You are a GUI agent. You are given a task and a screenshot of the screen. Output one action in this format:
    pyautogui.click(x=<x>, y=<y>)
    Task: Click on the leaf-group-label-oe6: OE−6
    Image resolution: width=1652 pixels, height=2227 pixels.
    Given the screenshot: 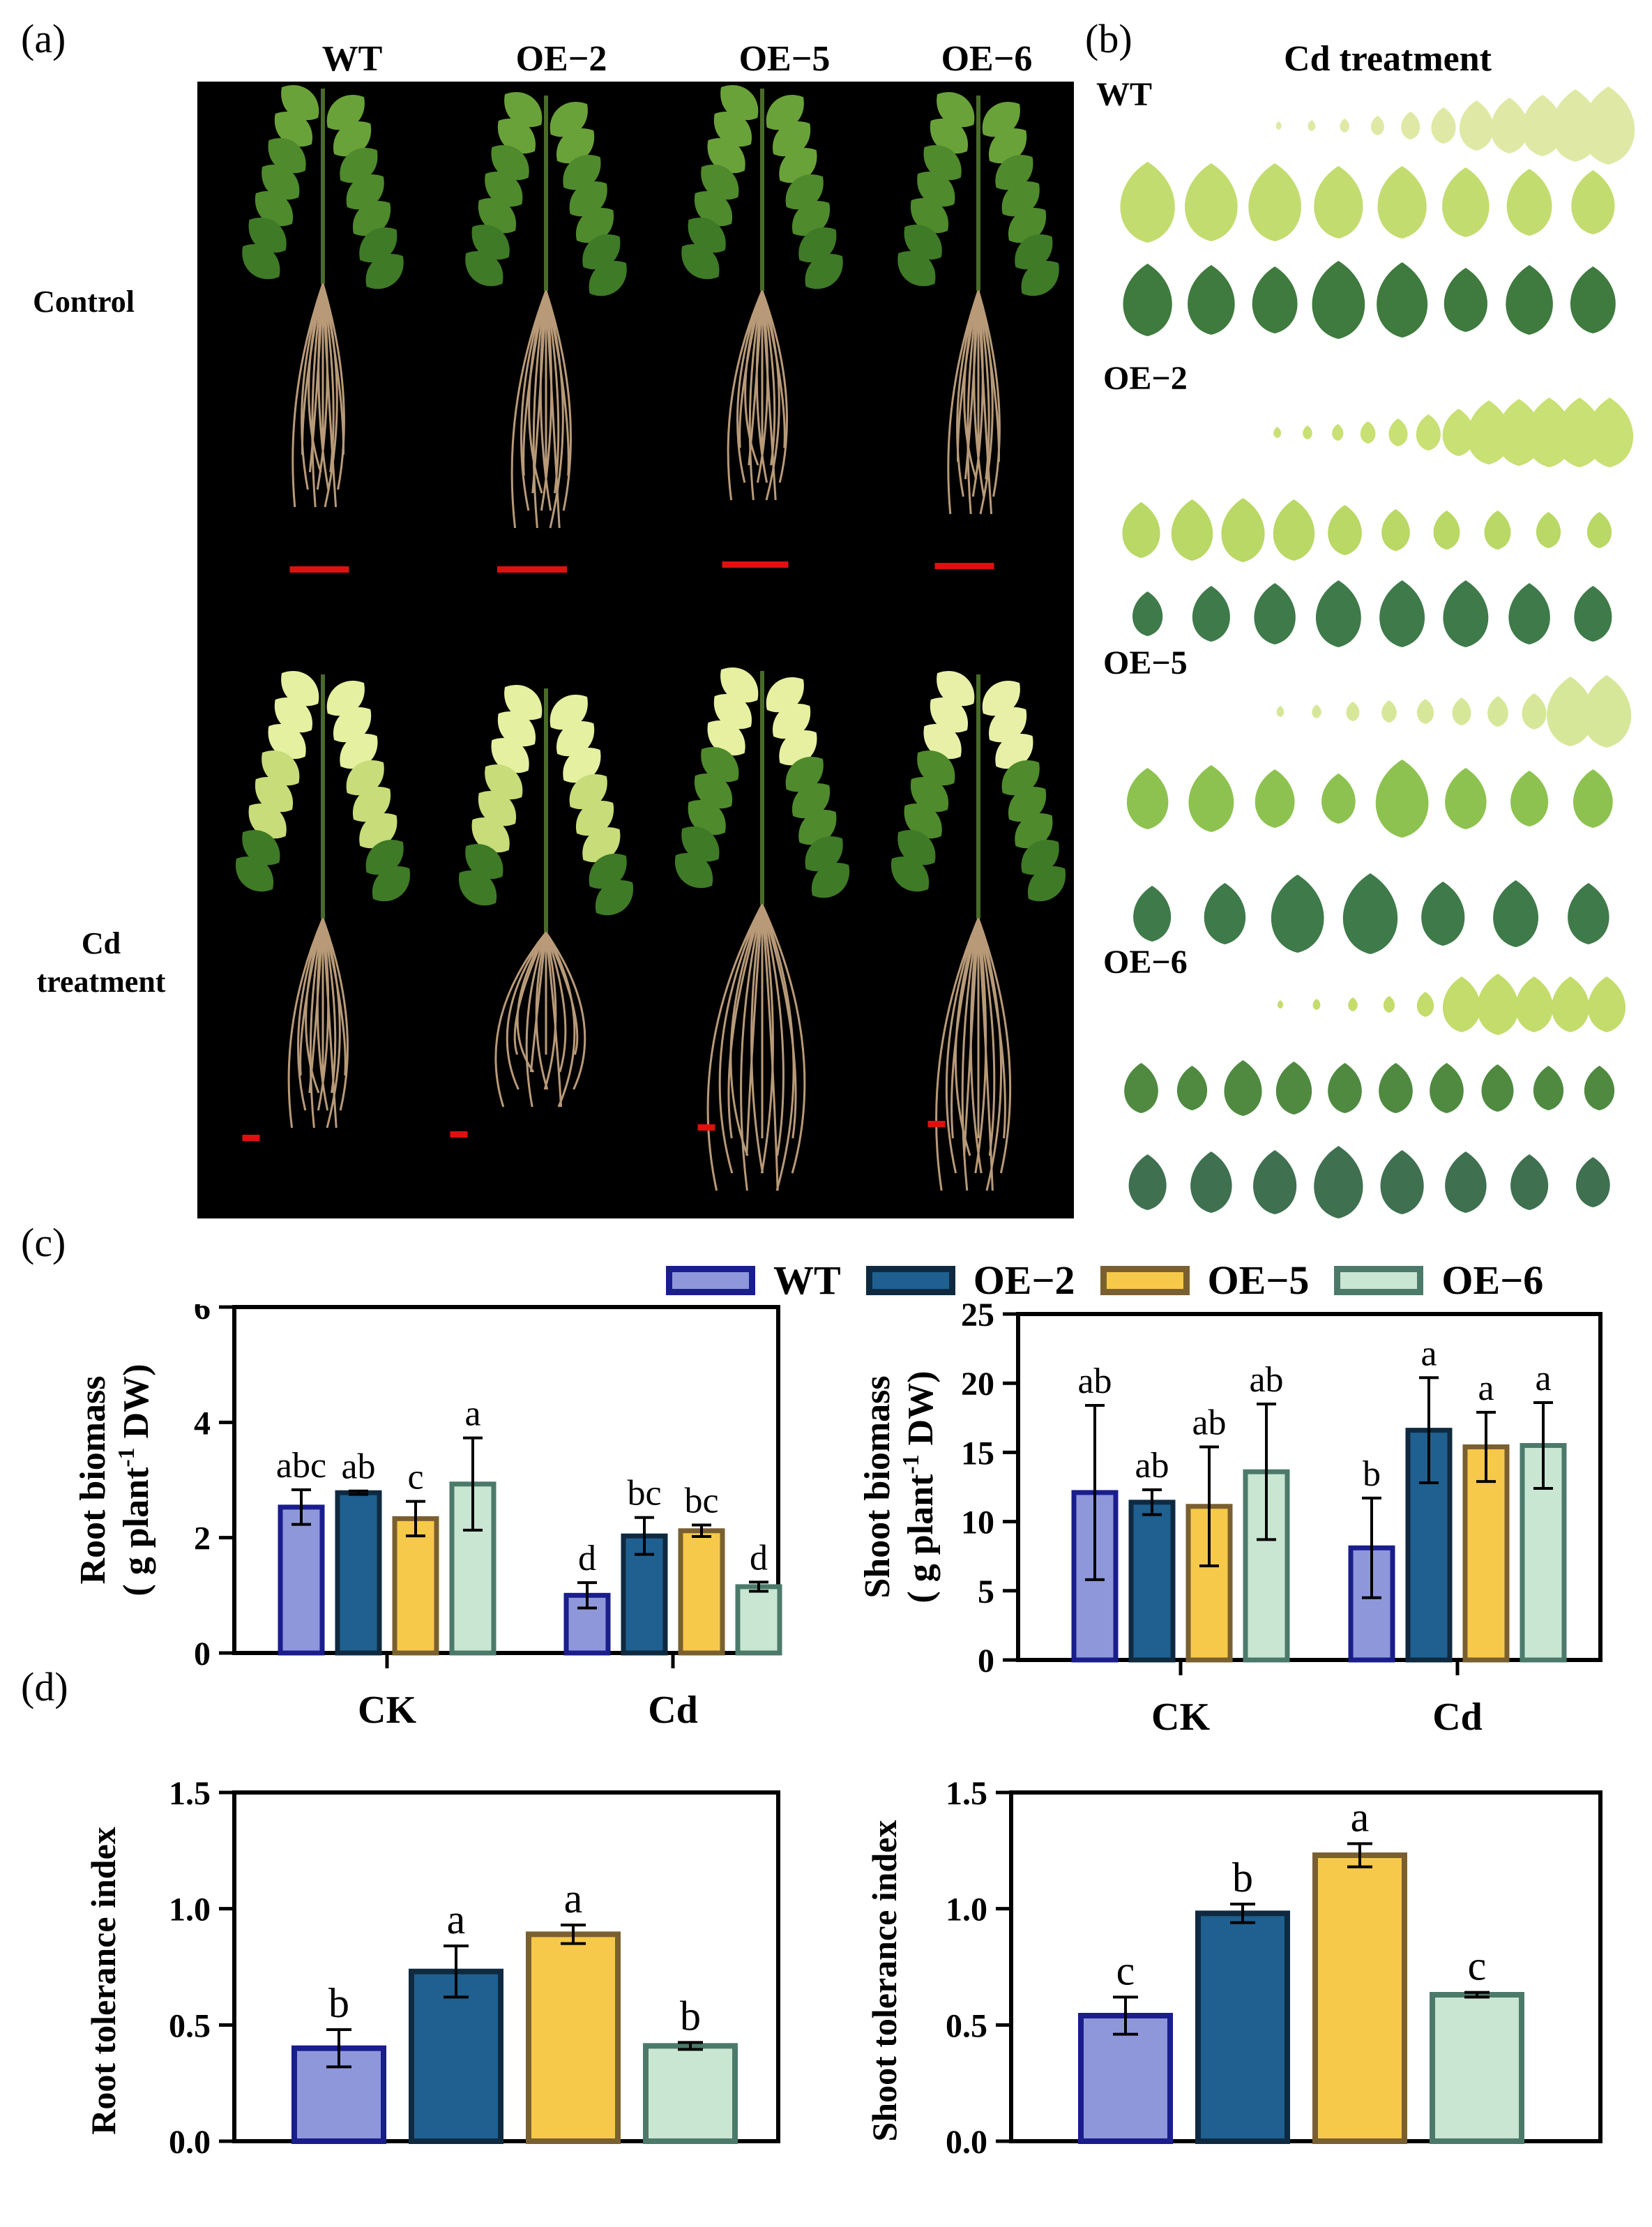 What is the action you would take?
    pyautogui.click(x=1145, y=962)
    